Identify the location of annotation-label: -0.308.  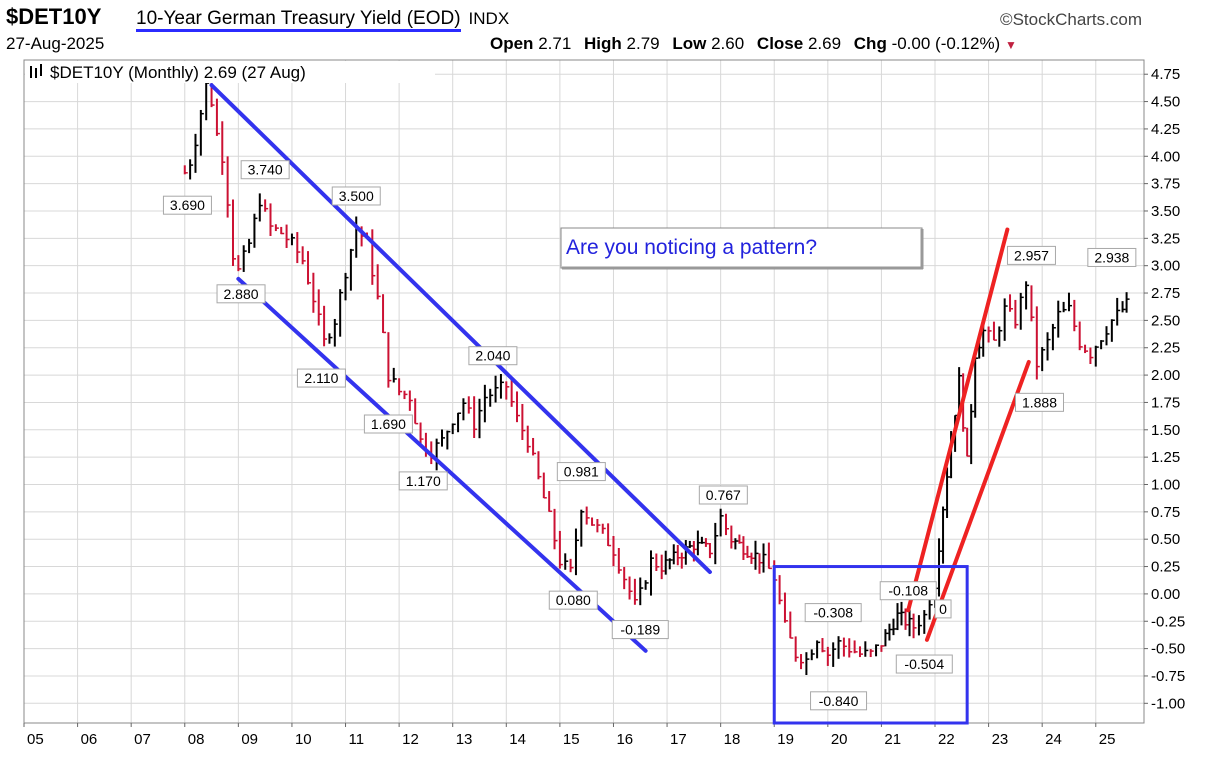
(833, 613).